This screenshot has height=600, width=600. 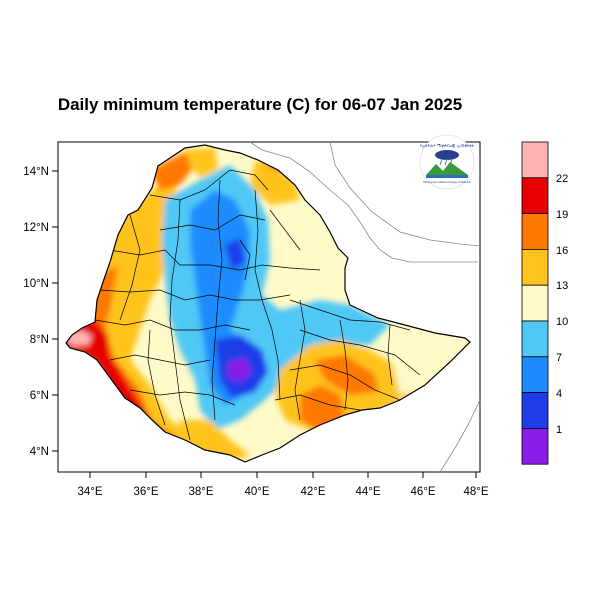 What do you see at coordinates (39, 396) in the screenshot?
I see `lat-tick-label: 6°N` at bounding box center [39, 396].